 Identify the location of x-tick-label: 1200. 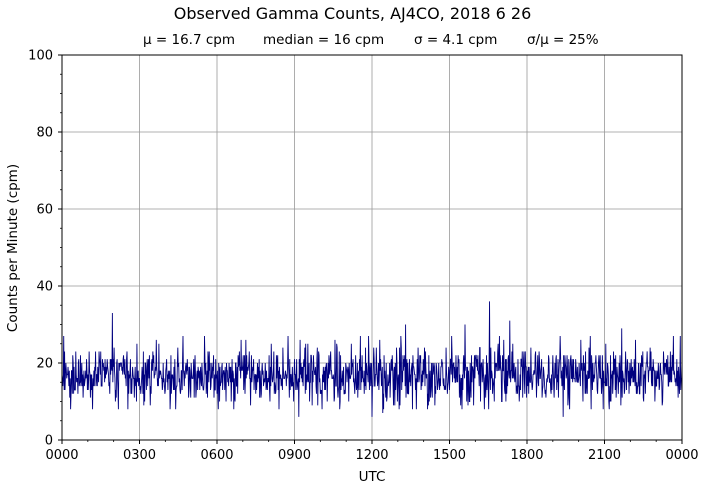
(371, 455).